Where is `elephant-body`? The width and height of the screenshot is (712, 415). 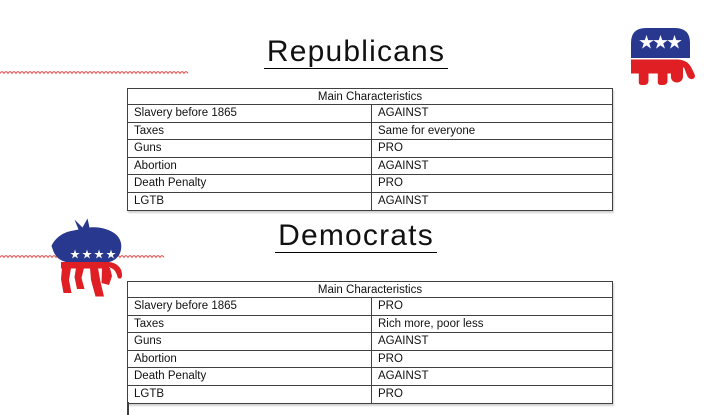
elephant-body is located at coordinates (663, 72).